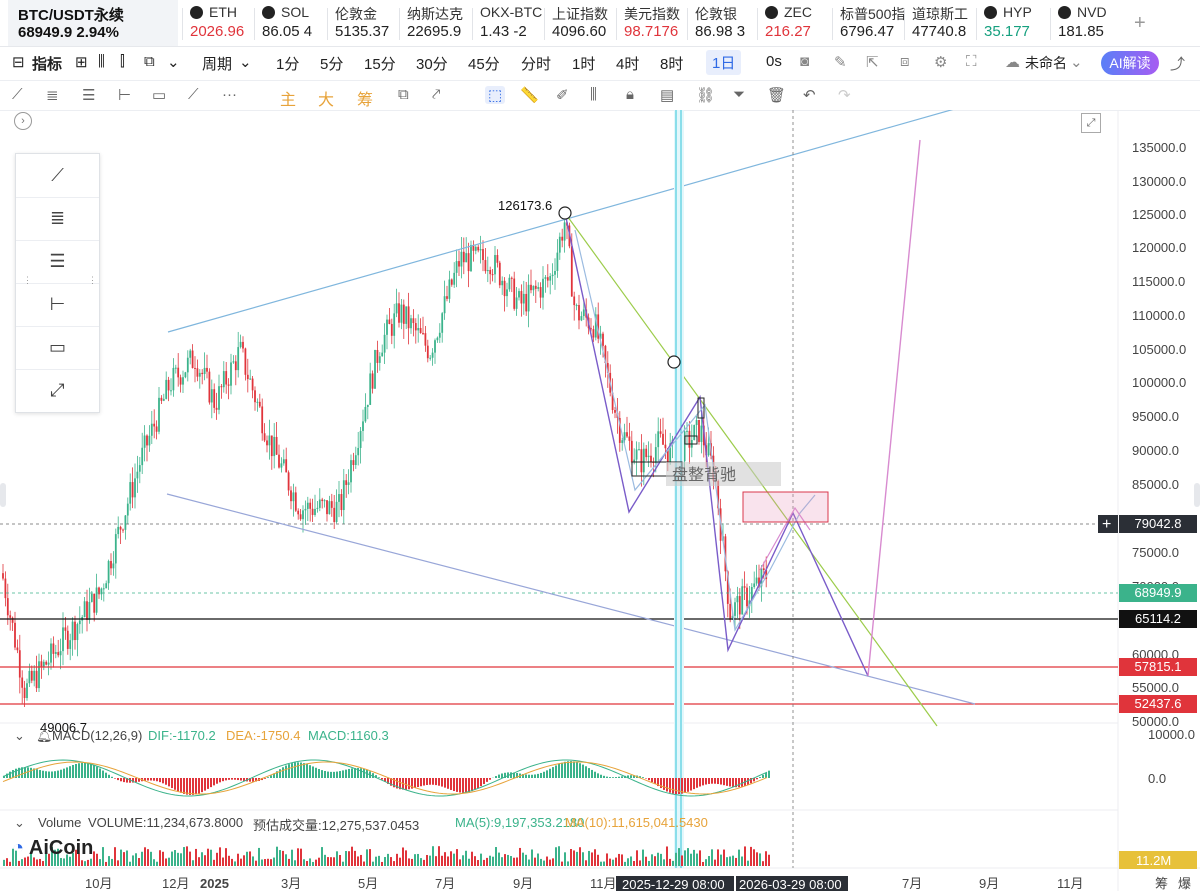  What do you see at coordinates (92, 280) in the screenshot?
I see `panel-drag-handle-right: ⋮` at bounding box center [92, 280].